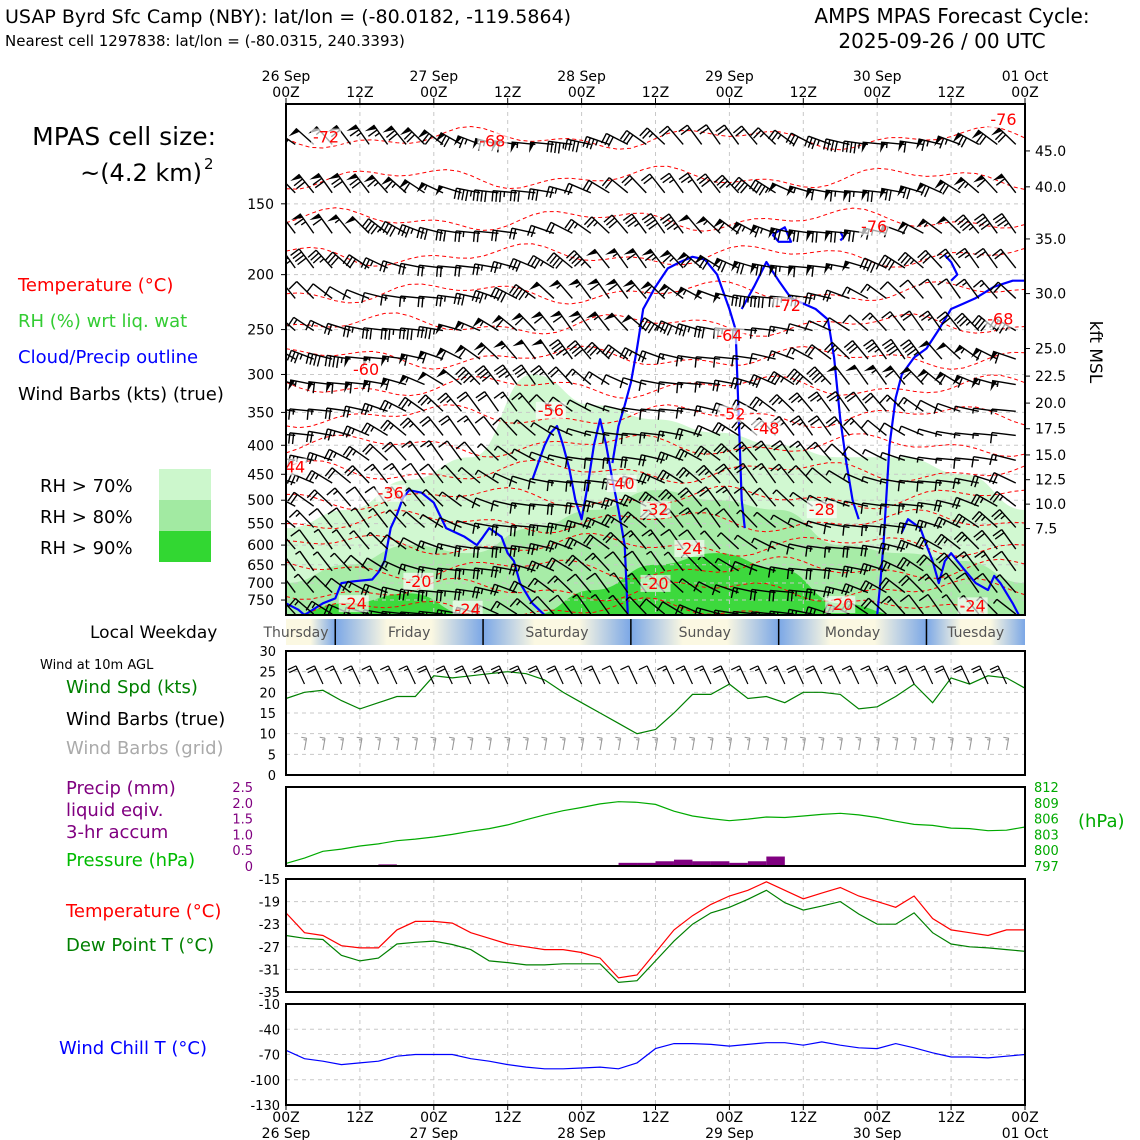  What do you see at coordinates (975, 632) in the screenshot?
I see `weekday-segment` at bounding box center [975, 632].